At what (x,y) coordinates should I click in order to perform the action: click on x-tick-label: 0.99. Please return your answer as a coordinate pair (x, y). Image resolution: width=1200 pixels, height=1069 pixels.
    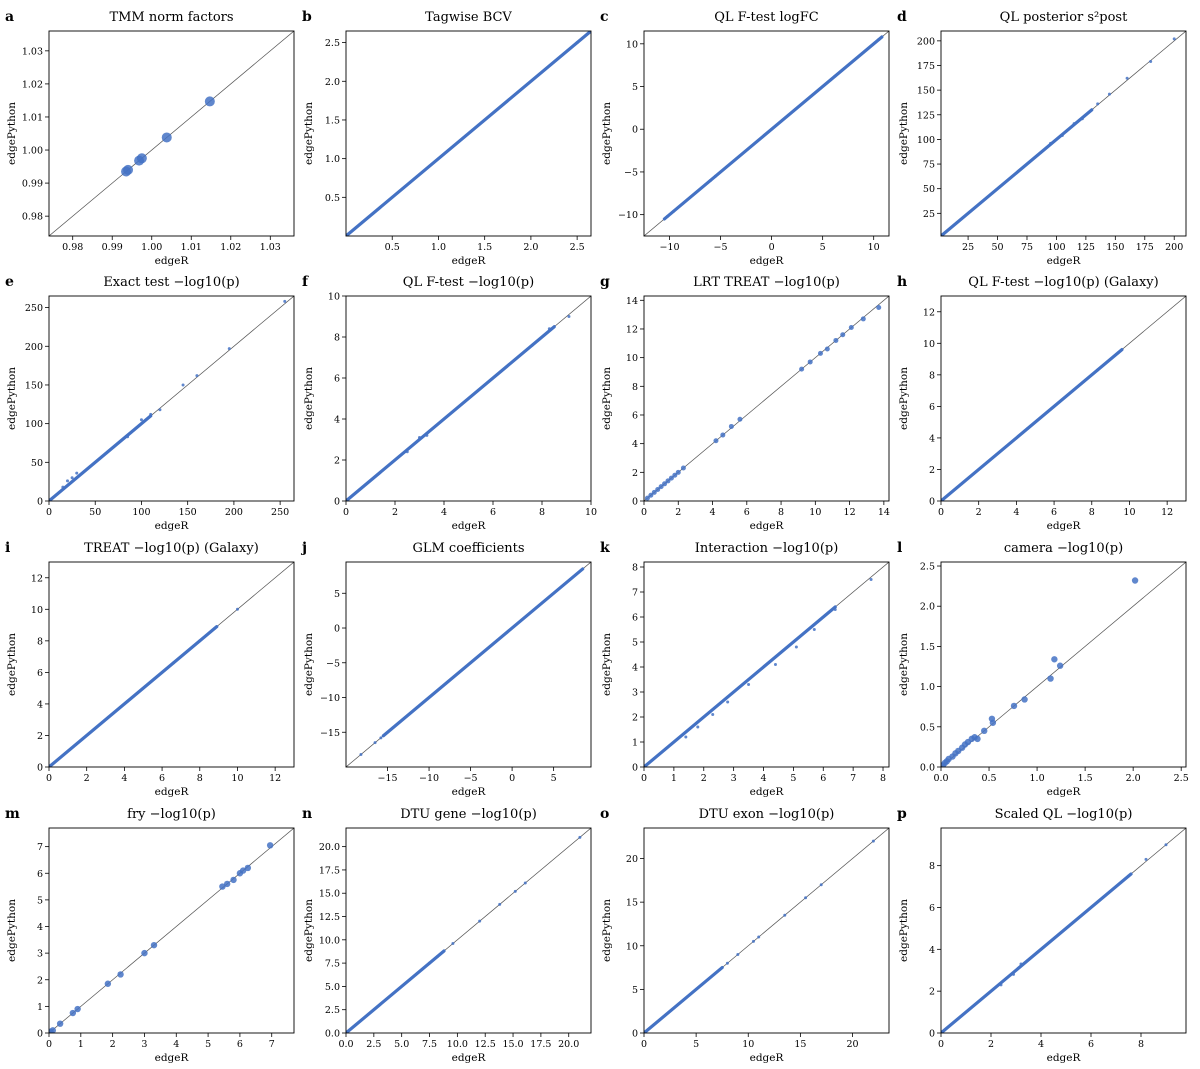
    Looking at the image, I should click on (112, 247).